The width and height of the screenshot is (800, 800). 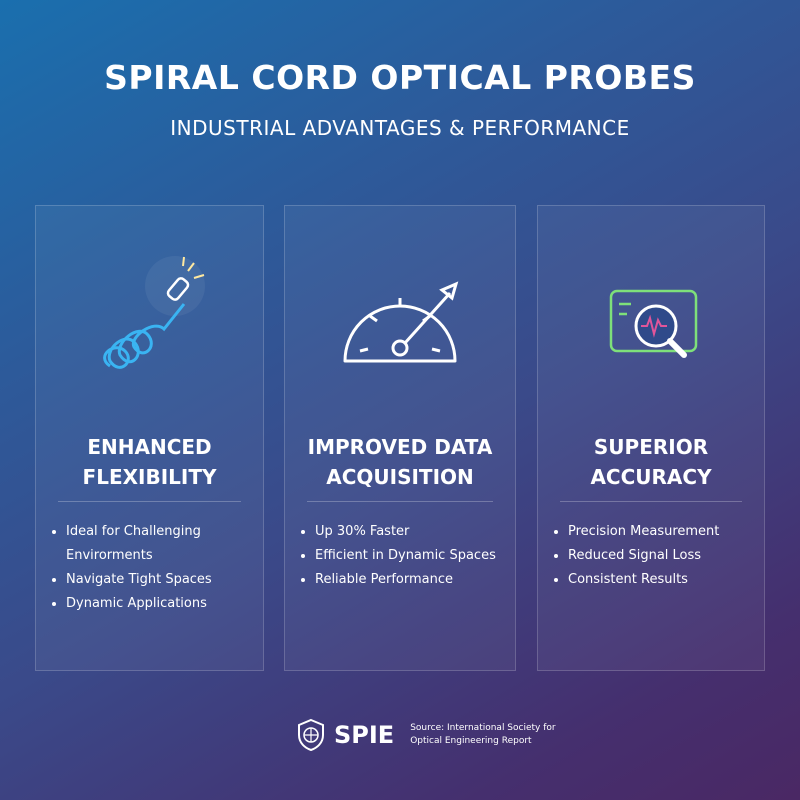 I want to click on bullet: Navigate Tight Spaces, so click(x=164, y=580).